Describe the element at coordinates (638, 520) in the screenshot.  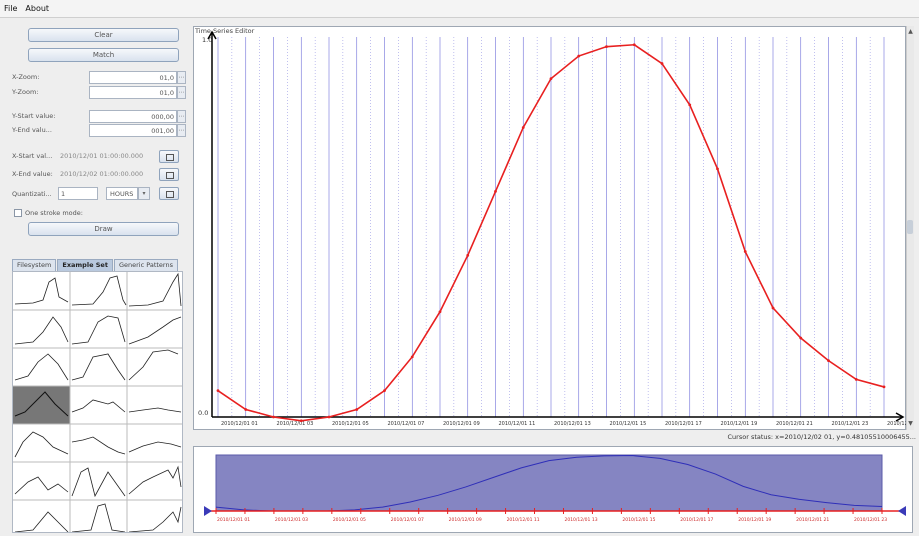
I see `overview-tick-label: 2010/12/01 15` at that location.